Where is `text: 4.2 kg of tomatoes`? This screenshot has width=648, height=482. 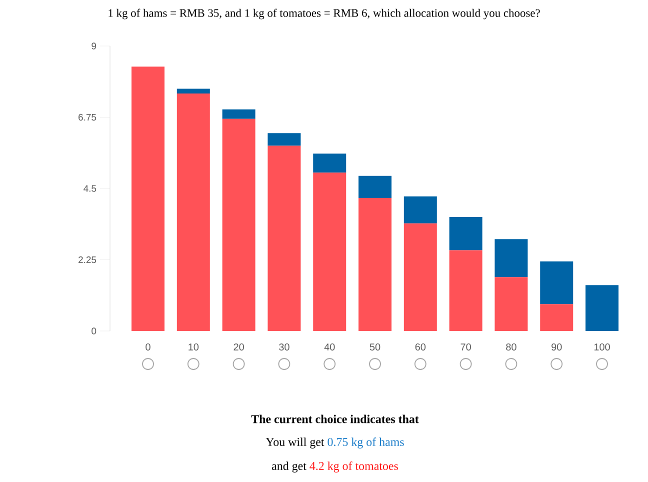 text: 4.2 kg of tomatoes is located at coordinates (354, 466).